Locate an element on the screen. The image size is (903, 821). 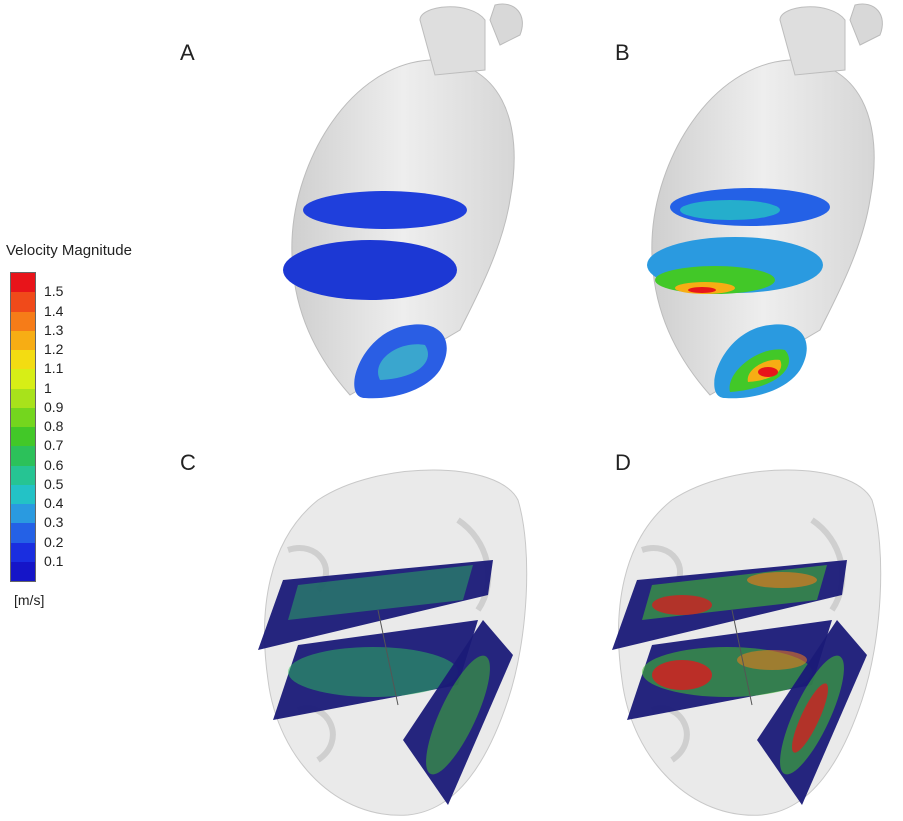
legend-unit: [m/s] is located at coordinates (29, 600).